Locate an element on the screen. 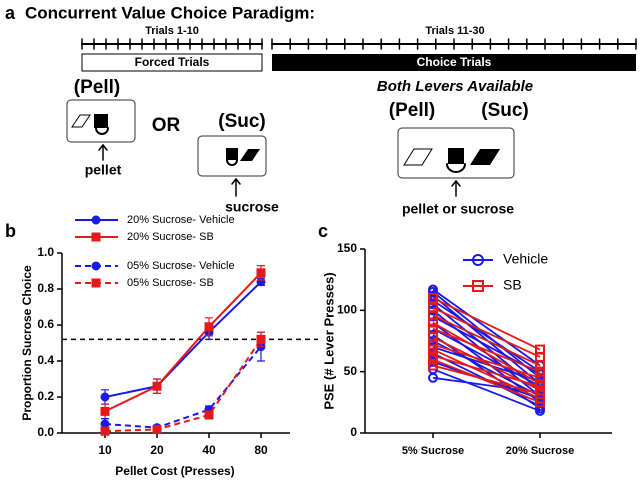  legend-label: 05% Sucrose- SB is located at coordinates (170, 283).